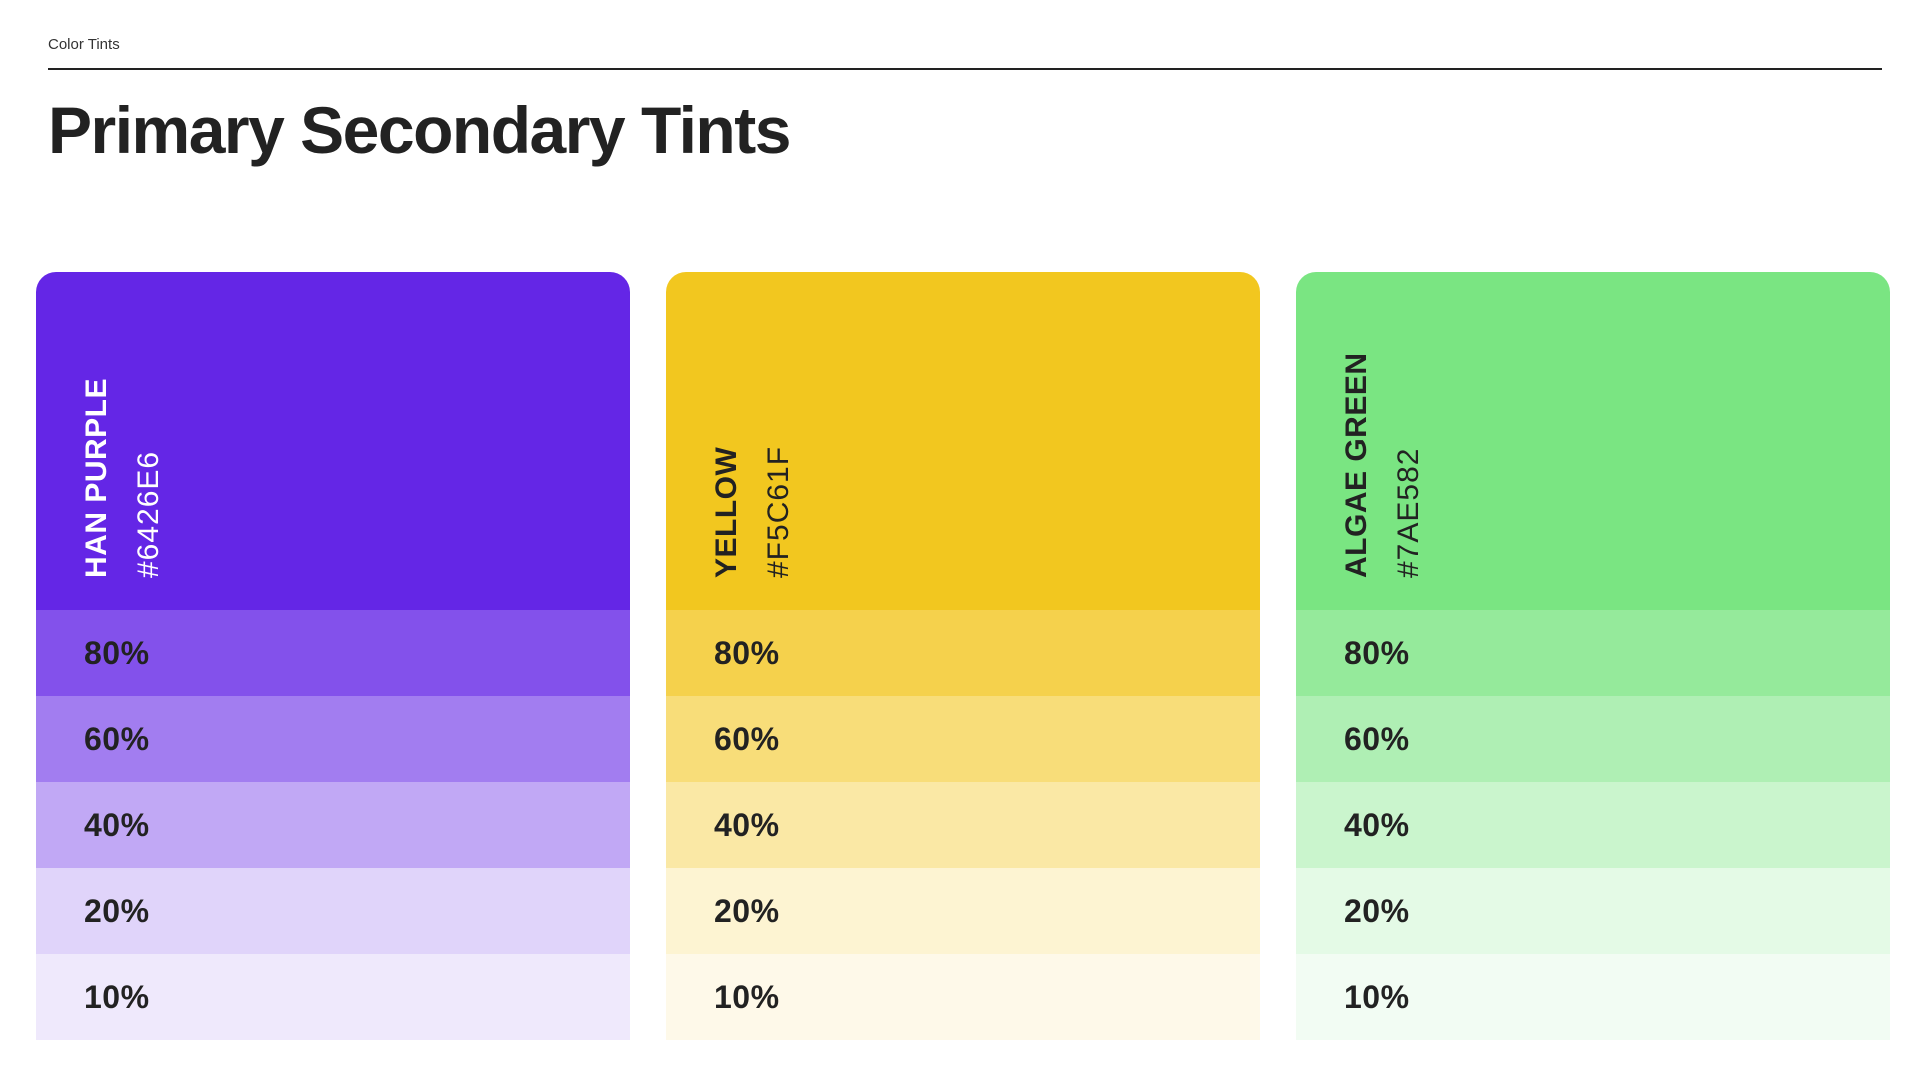  Describe the element at coordinates (1408, 512) in the screenshot. I see `color-hex: #7AE582` at that location.